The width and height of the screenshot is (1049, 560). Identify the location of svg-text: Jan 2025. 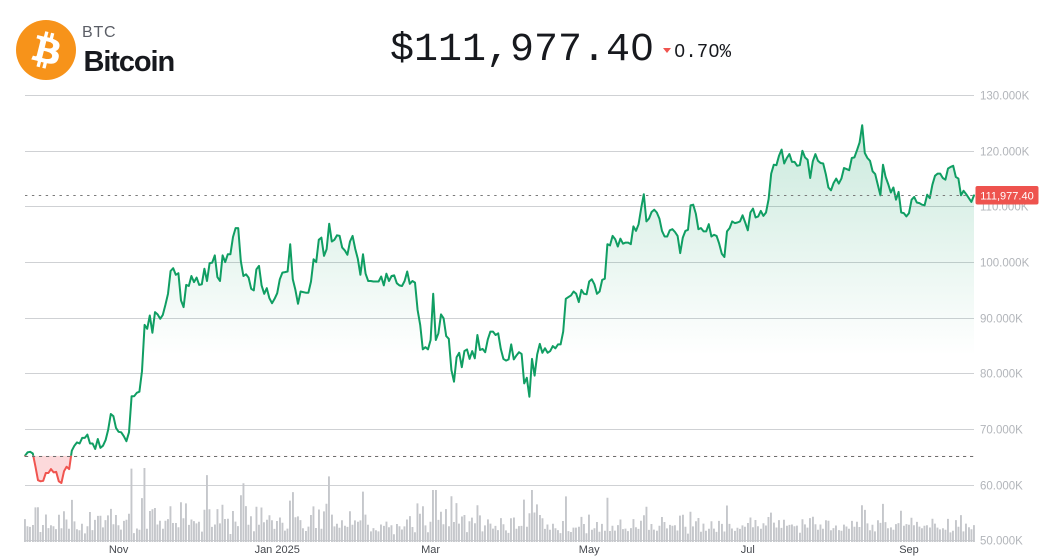
(277, 550).